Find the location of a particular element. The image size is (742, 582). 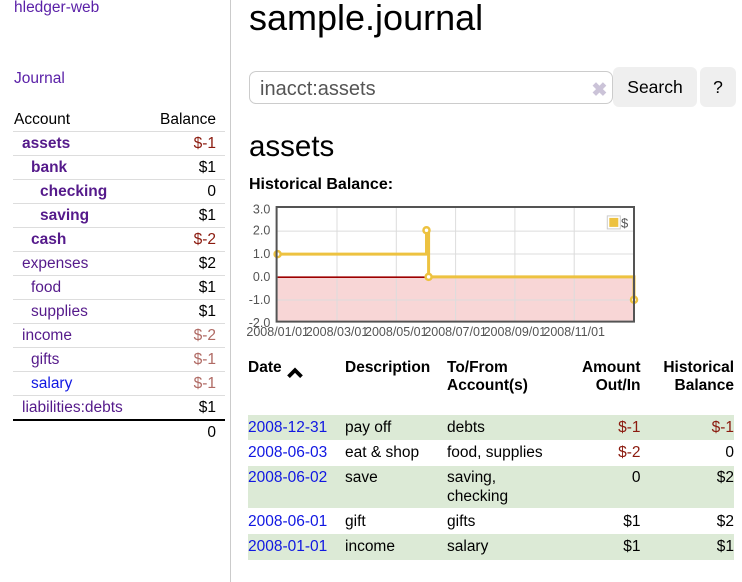

svg-text: -1.0 is located at coordinates (260, 300).